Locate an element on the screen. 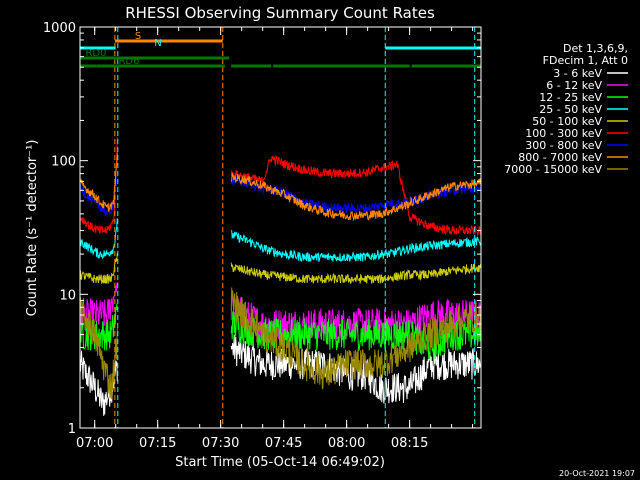 The width and height of the screenshot is (640, 480). flag-layer: S N RD0 RD6 is located at coordinates (280, 49).